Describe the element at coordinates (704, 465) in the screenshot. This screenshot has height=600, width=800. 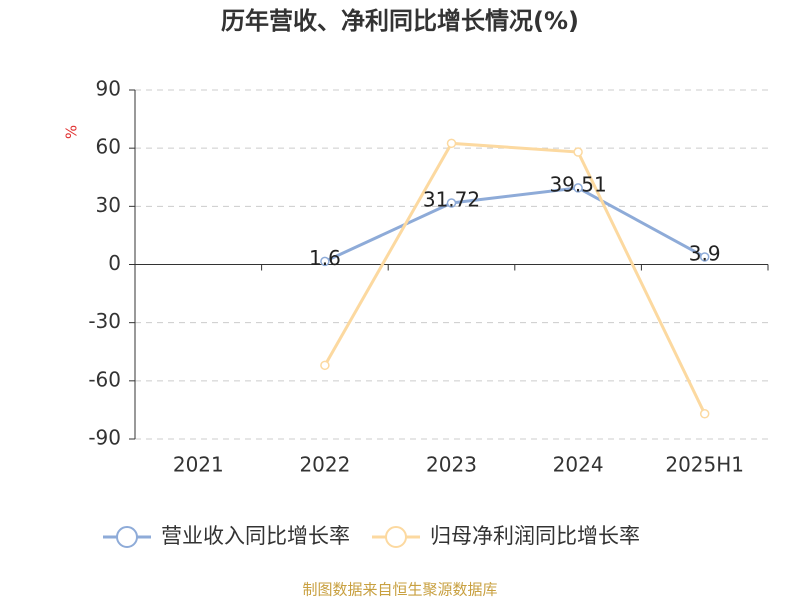
I see `x-tick-label: 2025H1` at that location.